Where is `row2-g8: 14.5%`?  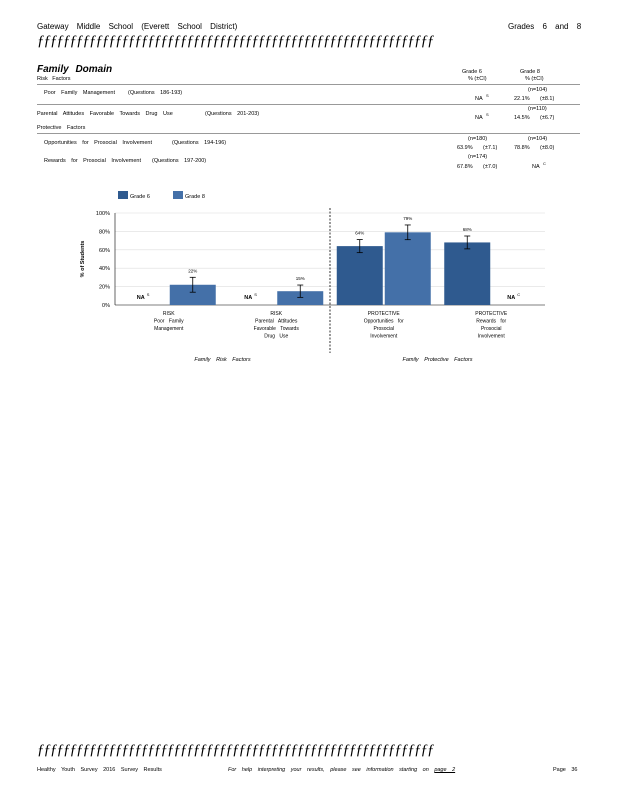 row2-g8: 14.5% is located at coordinates (522, 118).